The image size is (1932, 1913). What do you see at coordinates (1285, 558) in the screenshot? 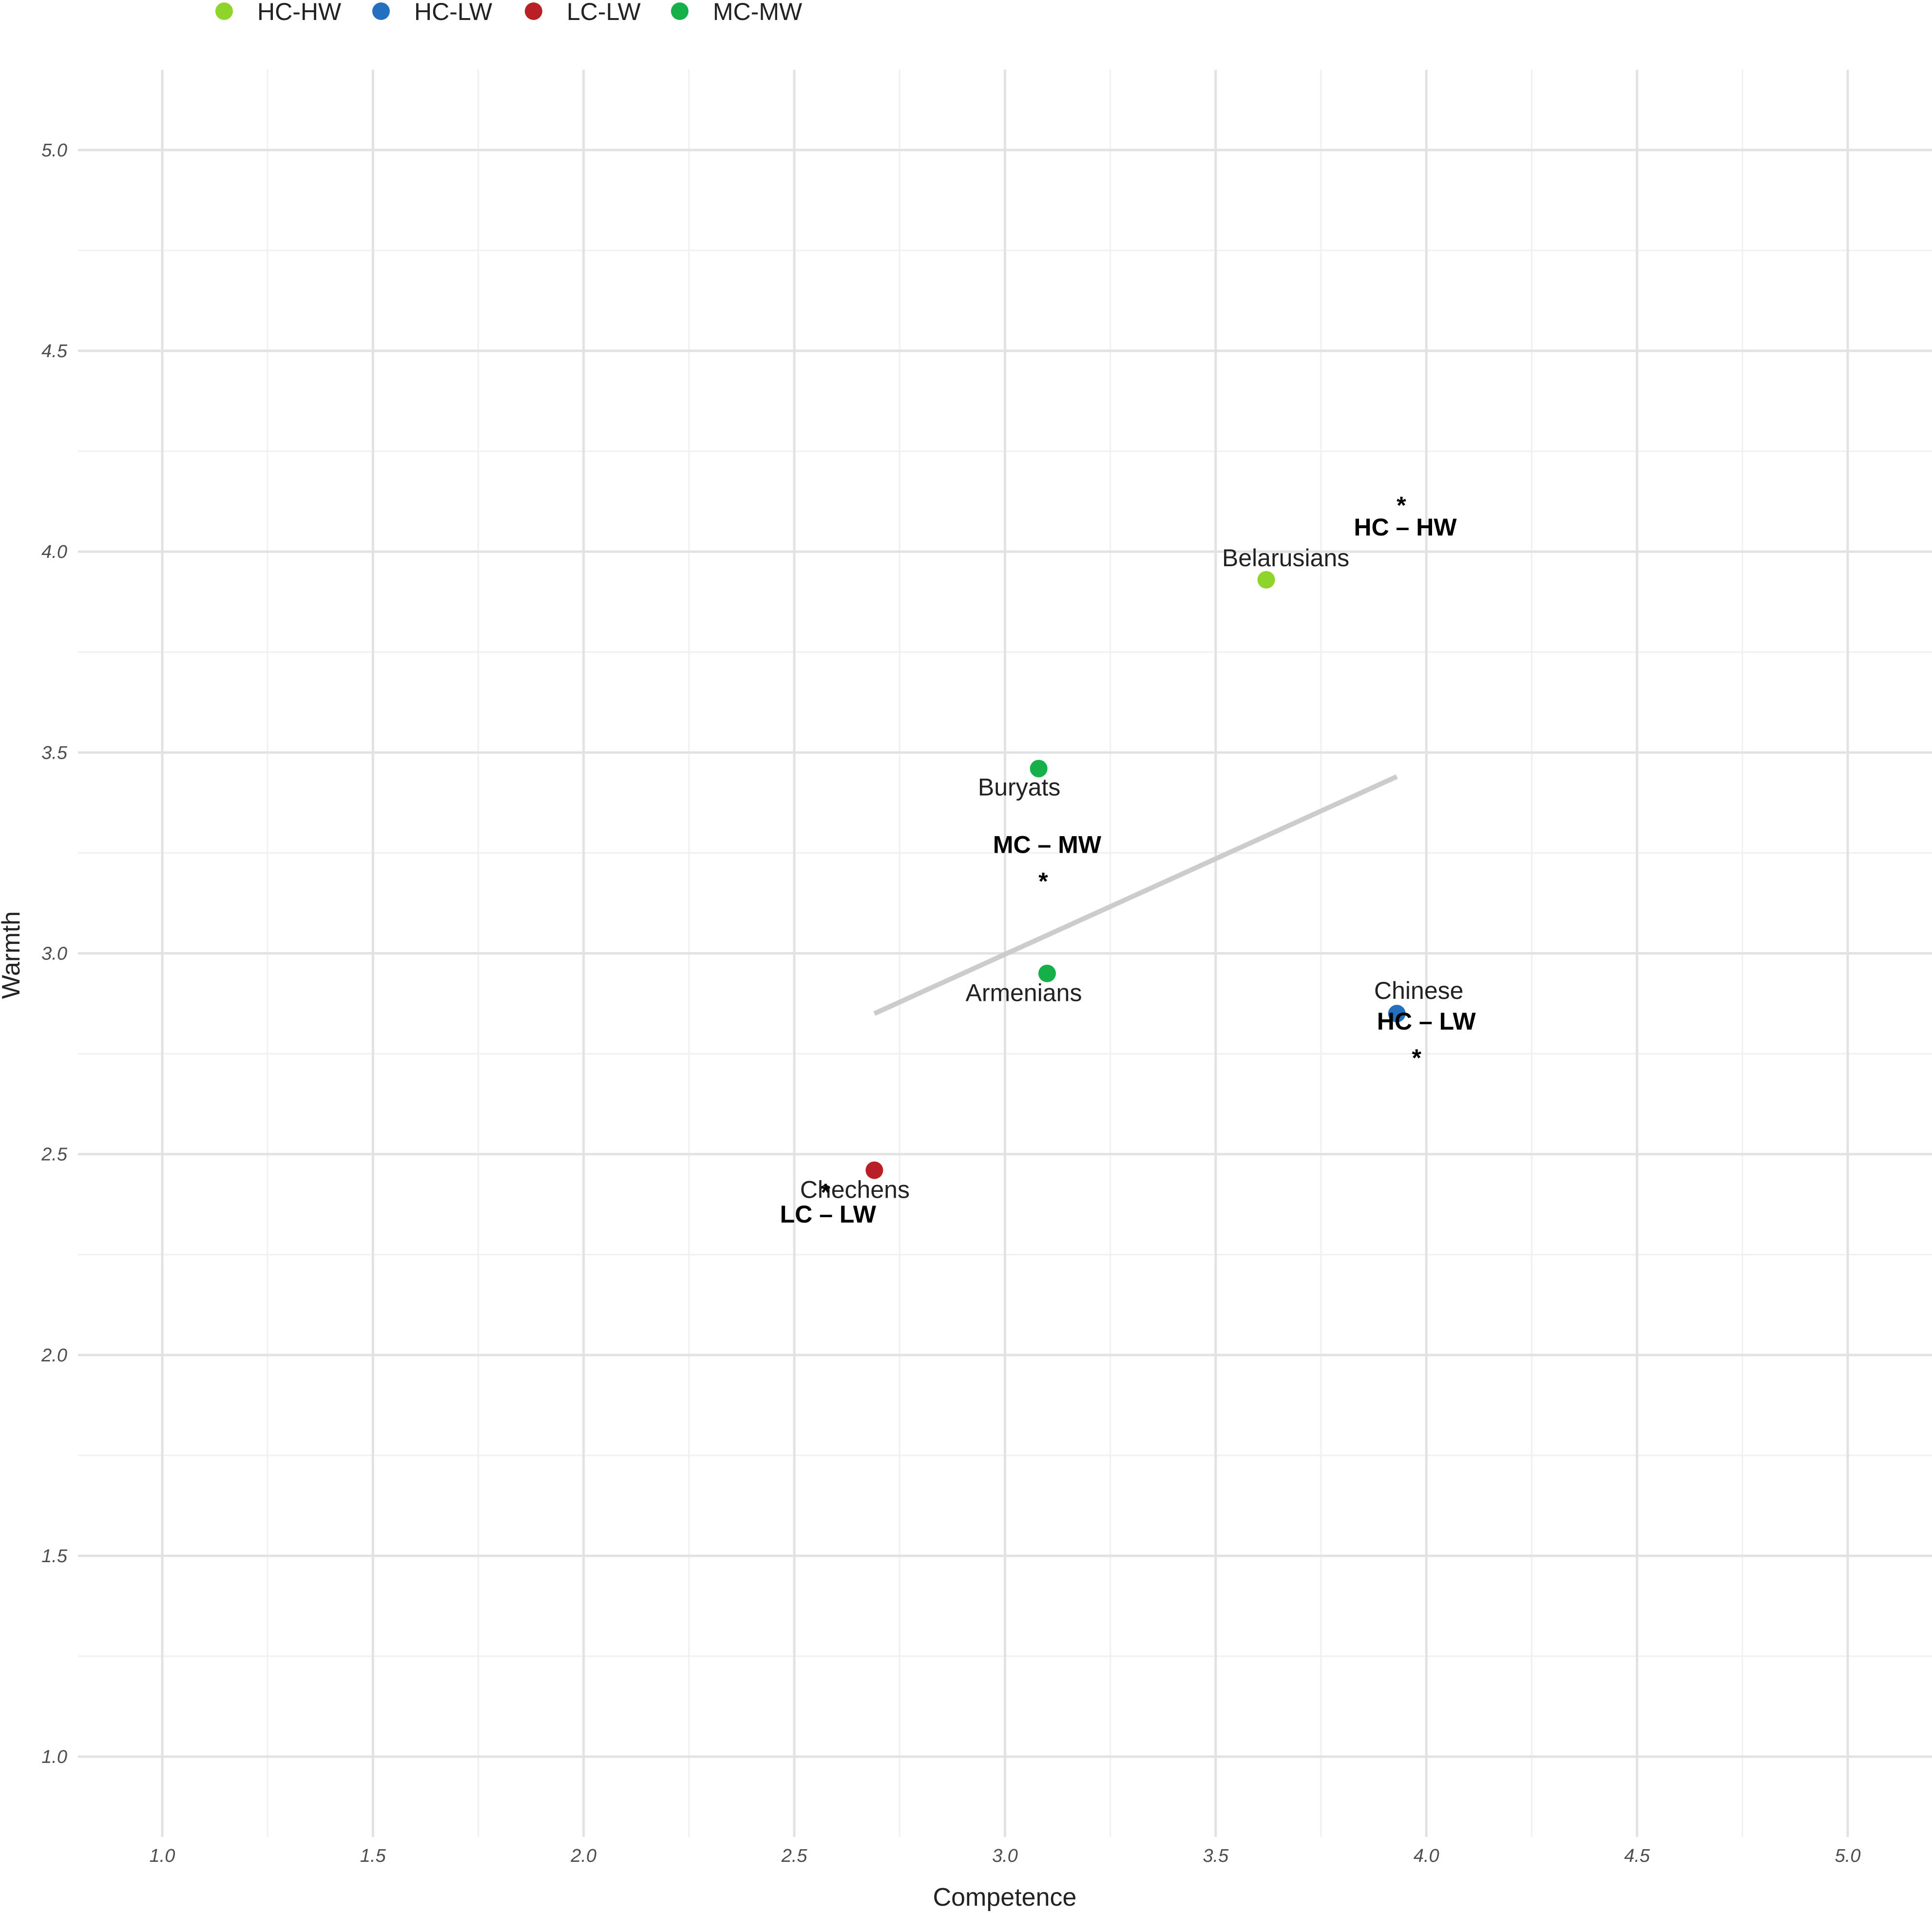
I see `point-label: Belarusians` at bounding box center [1285, 558].